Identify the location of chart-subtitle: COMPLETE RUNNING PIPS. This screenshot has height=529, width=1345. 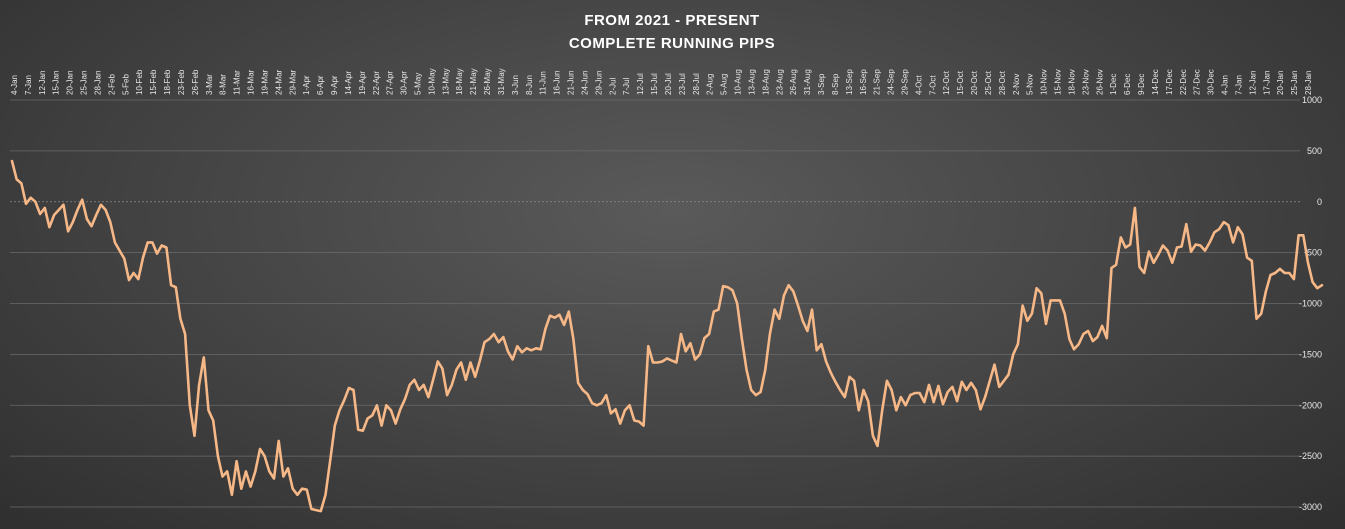
(672, 43).